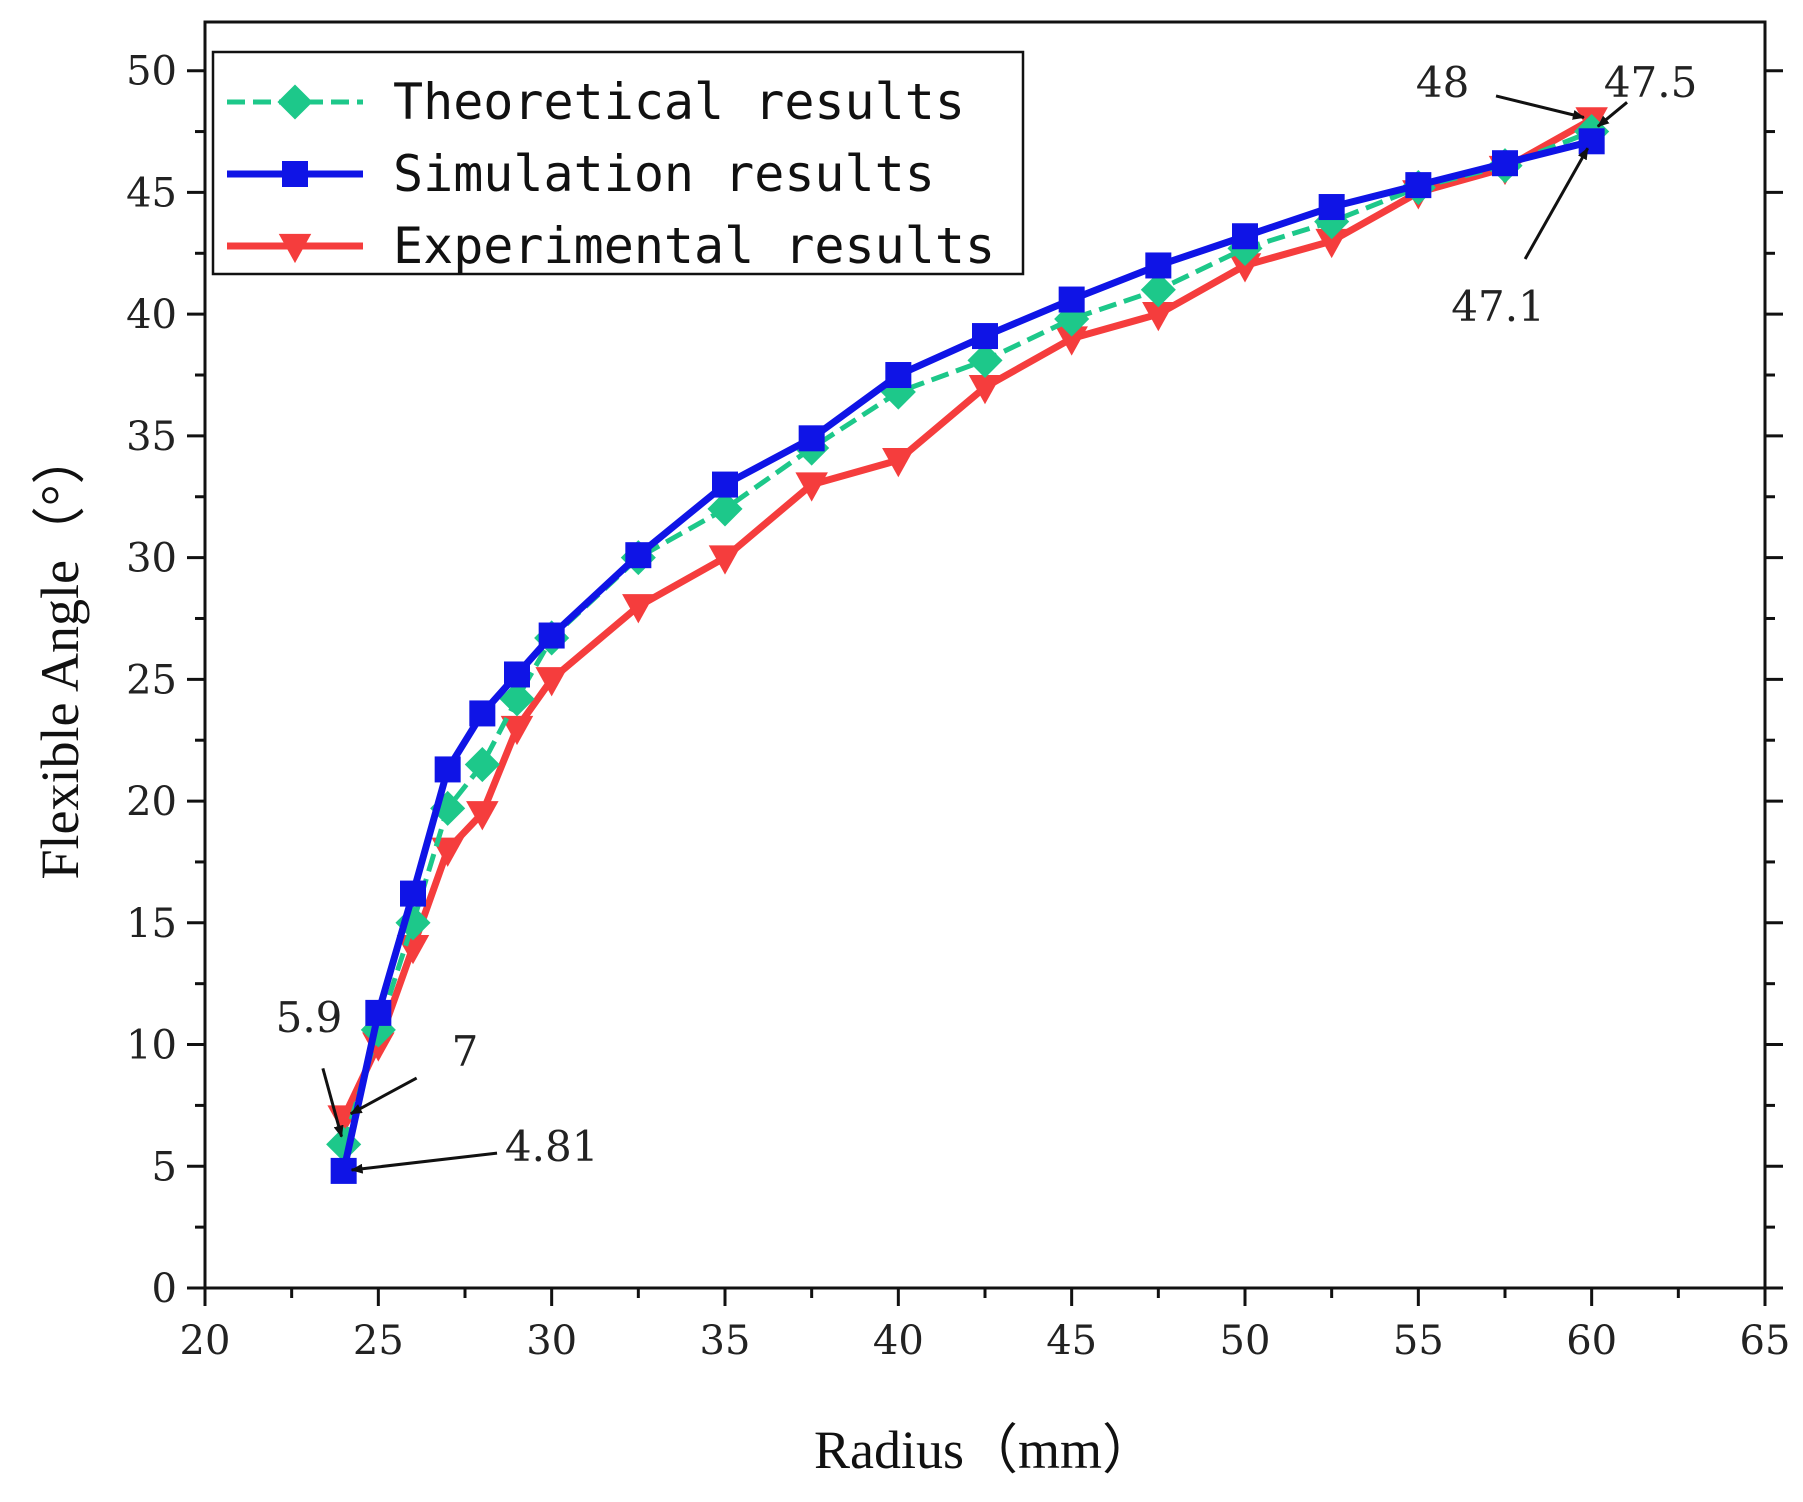 Image resolution: width=1803 pixels, height=1502 pixels. What do you see at coordinates (164, 1167) in the screenshot?
I see `y-tick-label: 5` at bounding box center [164, 1167].